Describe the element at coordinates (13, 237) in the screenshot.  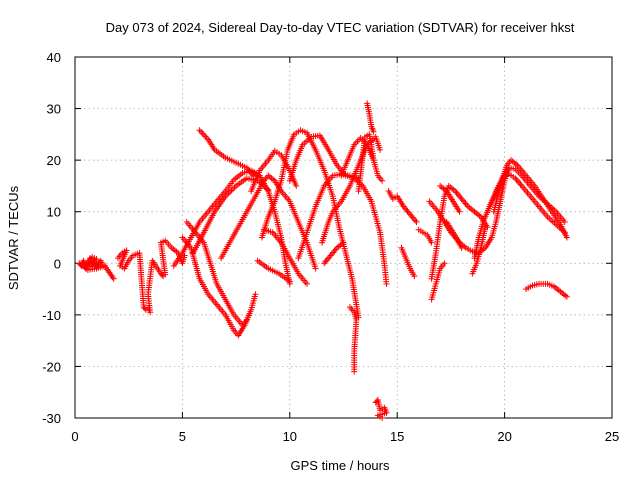
I see `y-axis-label: SDTVAR / TECUs` at that location.